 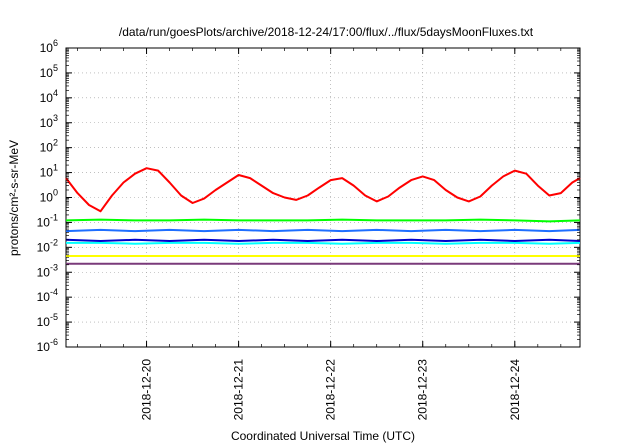 What do you see at coordinates (239, 390) in the screenshot?
I see `x-tick-label: 2018-12-21` at bounding box center [239, 390].